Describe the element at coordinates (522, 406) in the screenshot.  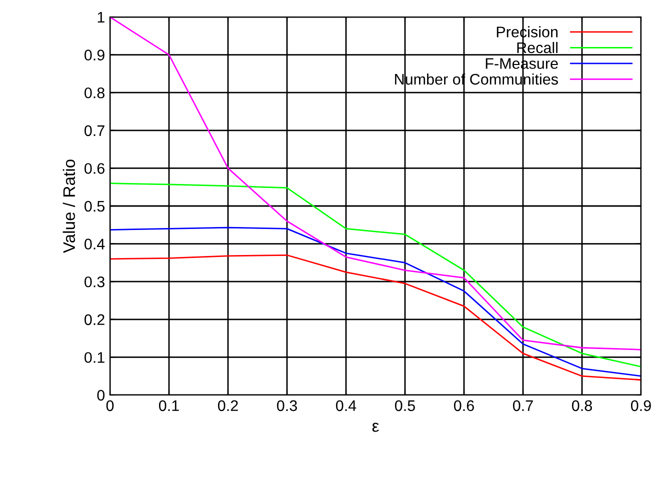
I see `x-tick-label: 0.7` at that location.